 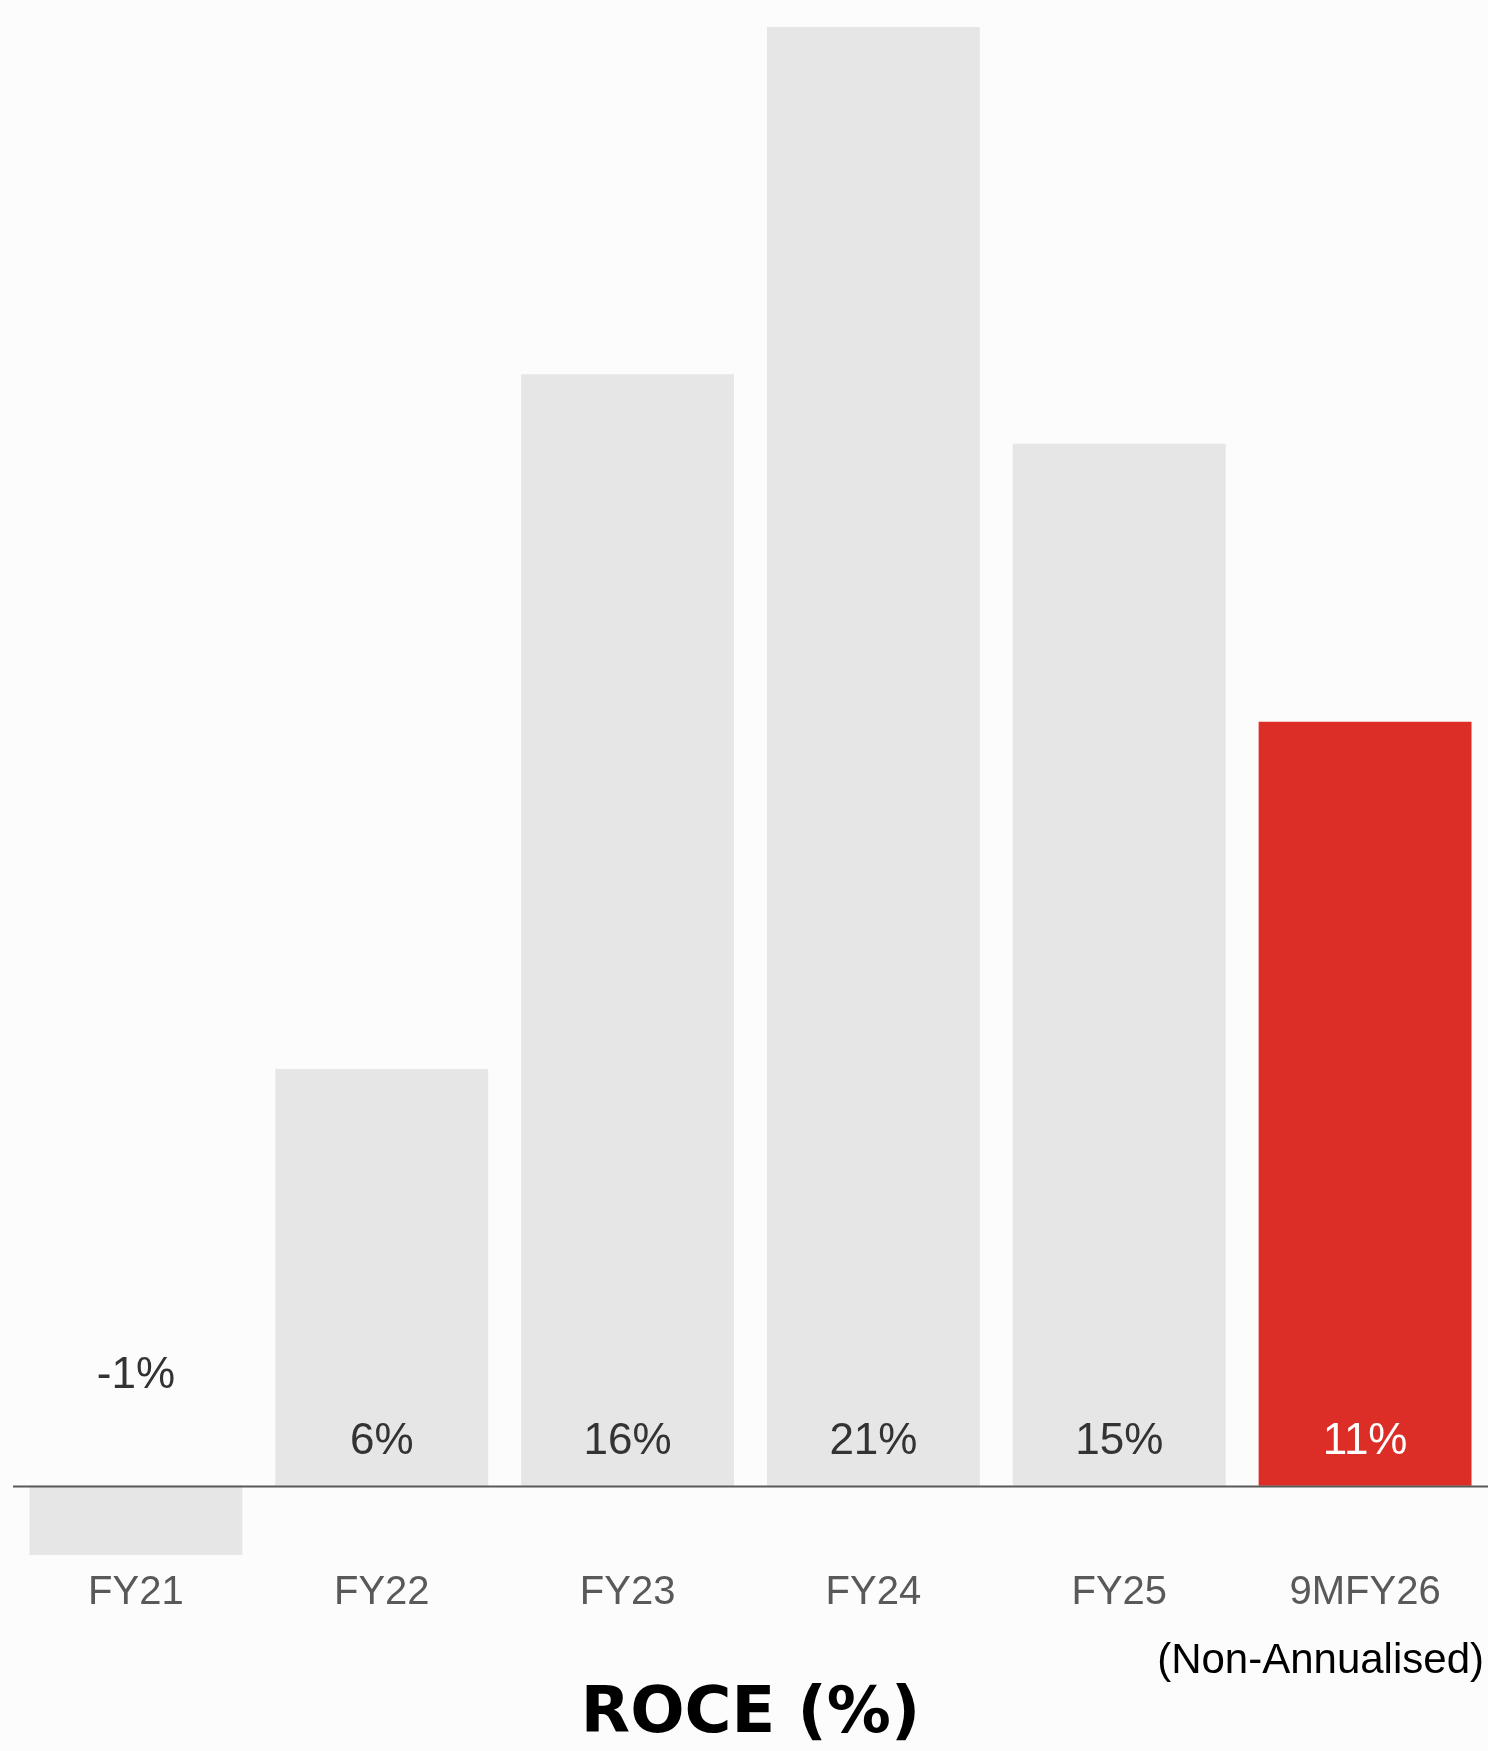 I want to click on x-tick-label: FY22, so click(x=381, y=1590).